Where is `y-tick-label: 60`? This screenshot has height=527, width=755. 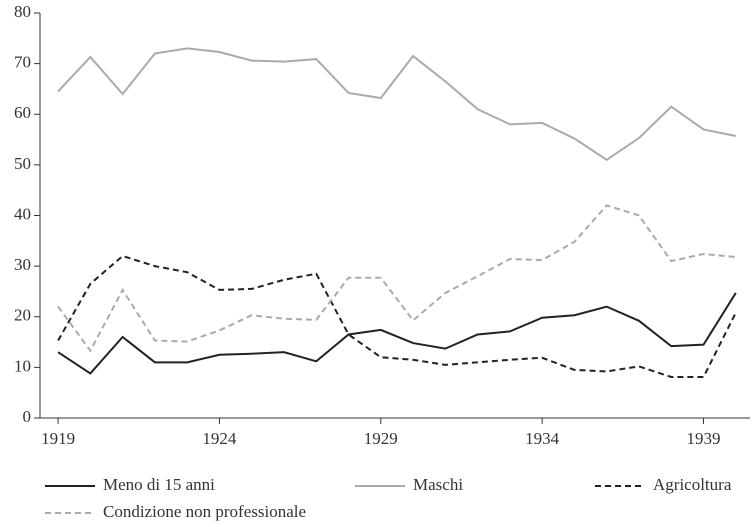
y-tick-label: 60 is located at coordinates (22, 112).